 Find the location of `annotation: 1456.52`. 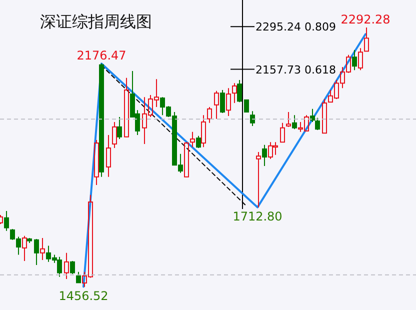

annotation: 1456.52 is located at coordinates (83, 295).